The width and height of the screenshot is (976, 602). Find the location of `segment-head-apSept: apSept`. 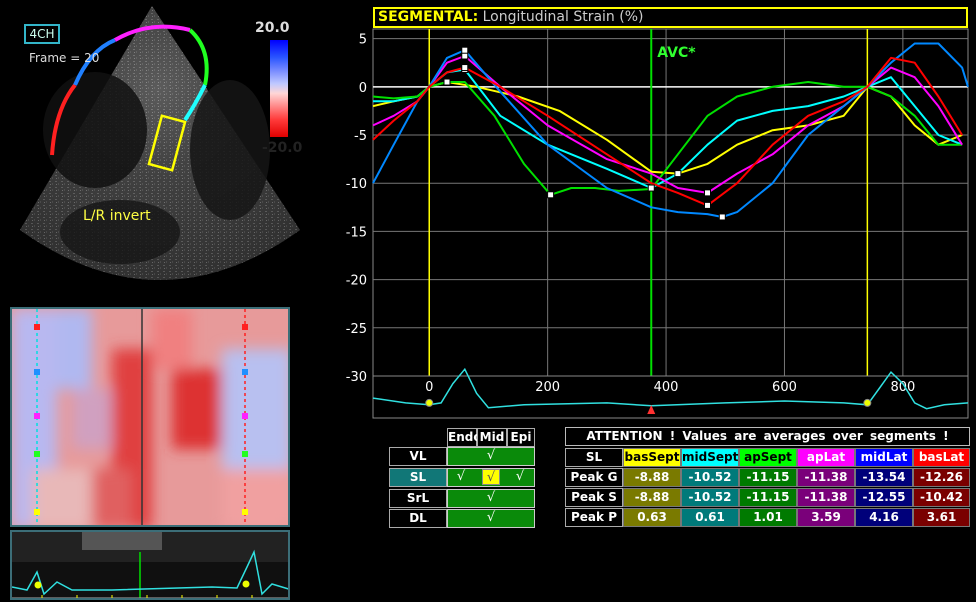

segment-head-apSept: apSept is located at coordinates (768, 457).